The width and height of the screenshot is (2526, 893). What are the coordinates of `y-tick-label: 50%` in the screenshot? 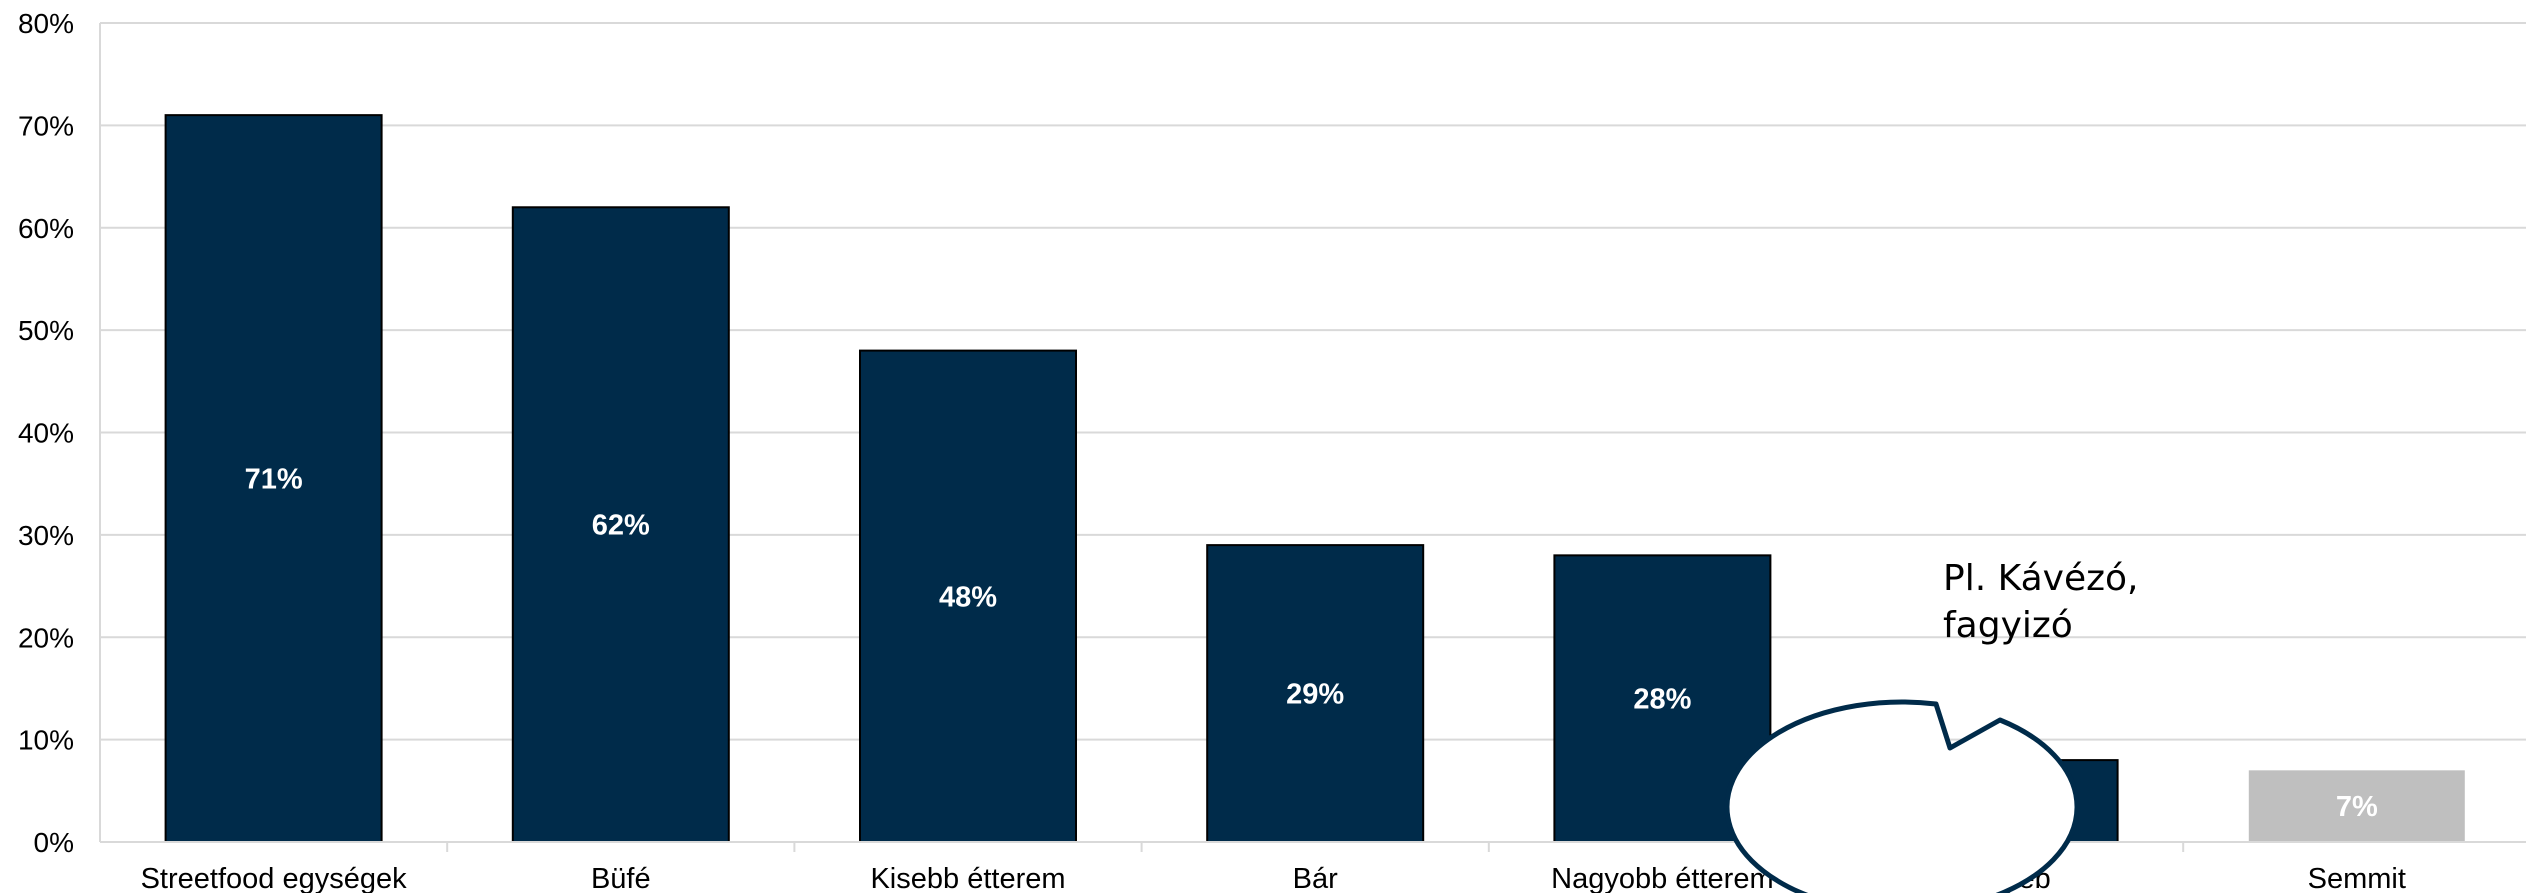 It's located at (46, 330).